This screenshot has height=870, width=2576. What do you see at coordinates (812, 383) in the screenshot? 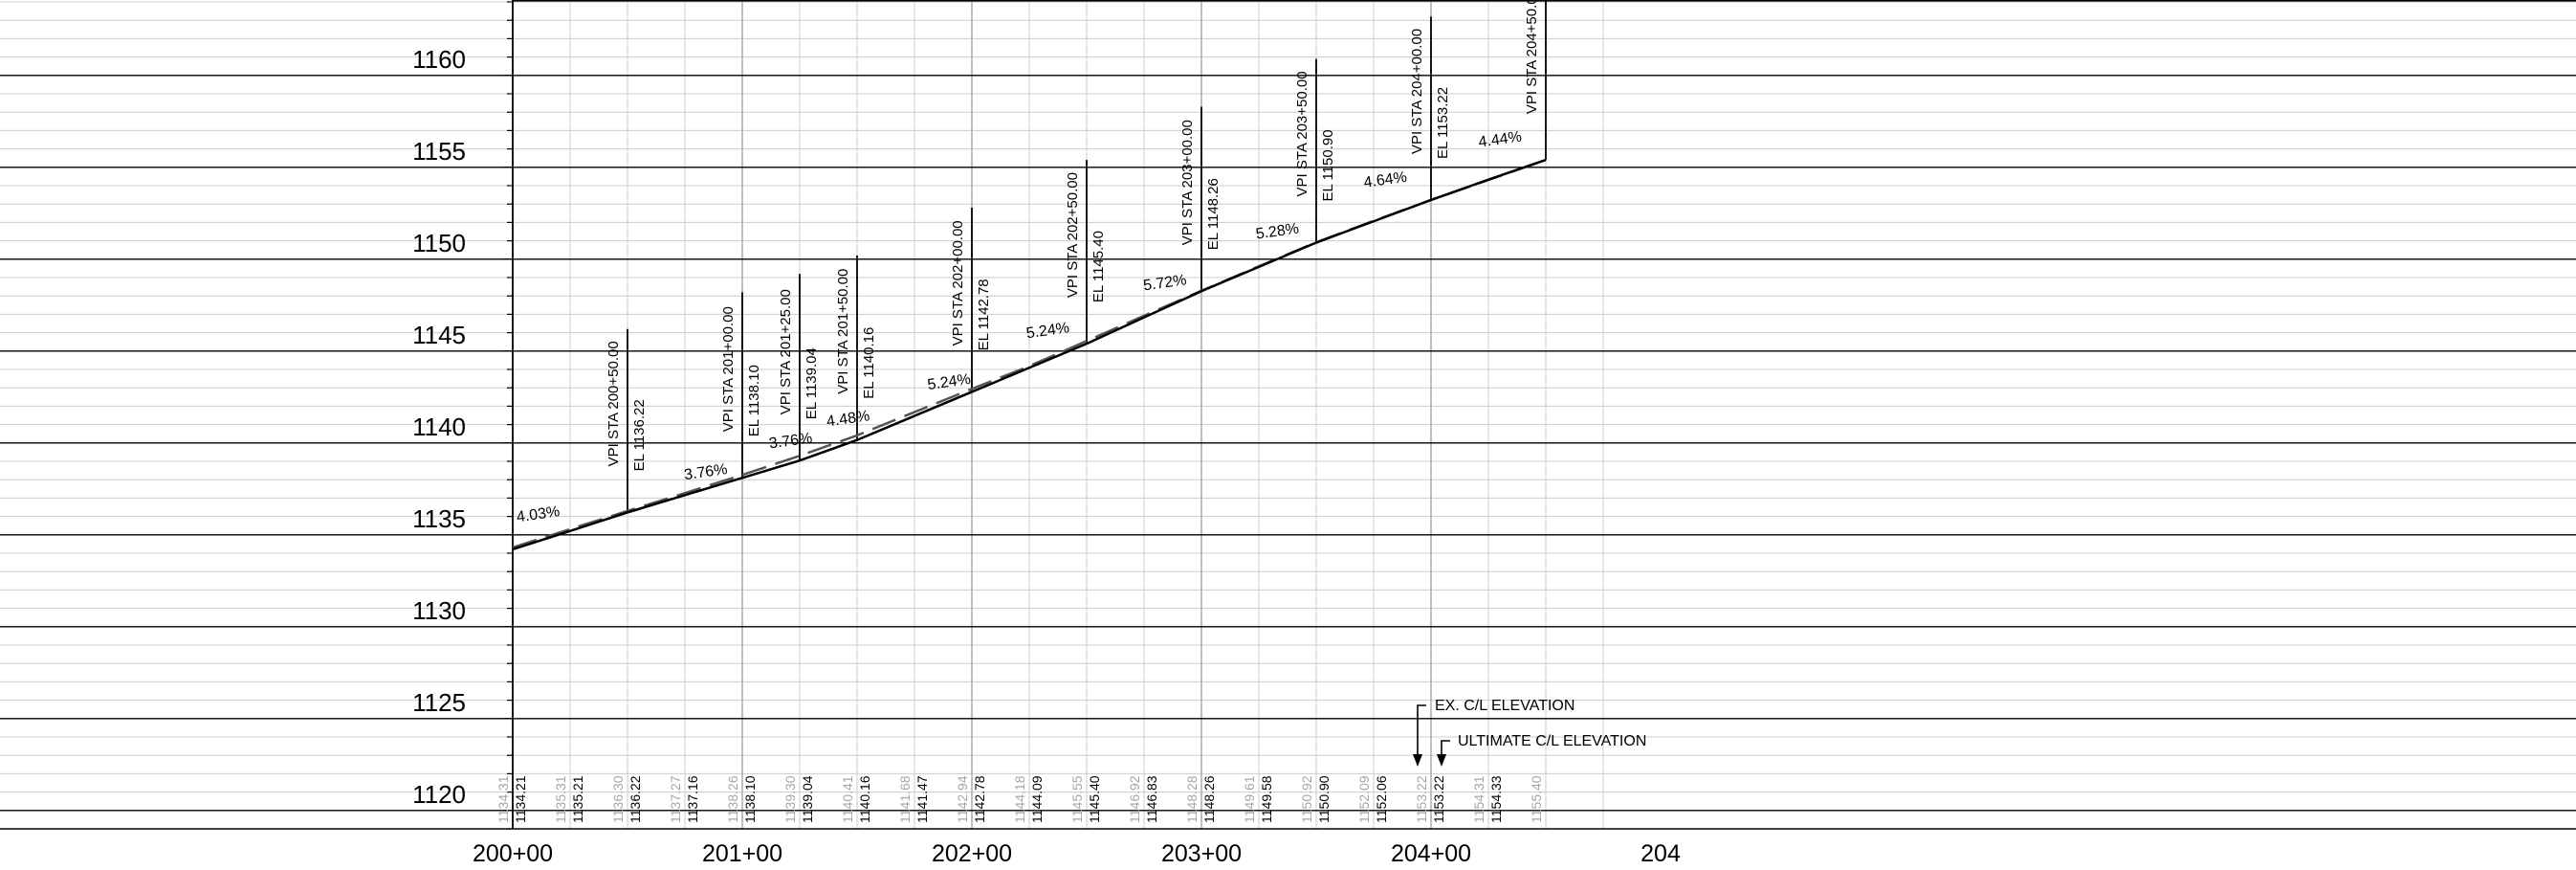
I see `vpi-elevation-label: EL 1139.04` at bounding box center [812, 383].